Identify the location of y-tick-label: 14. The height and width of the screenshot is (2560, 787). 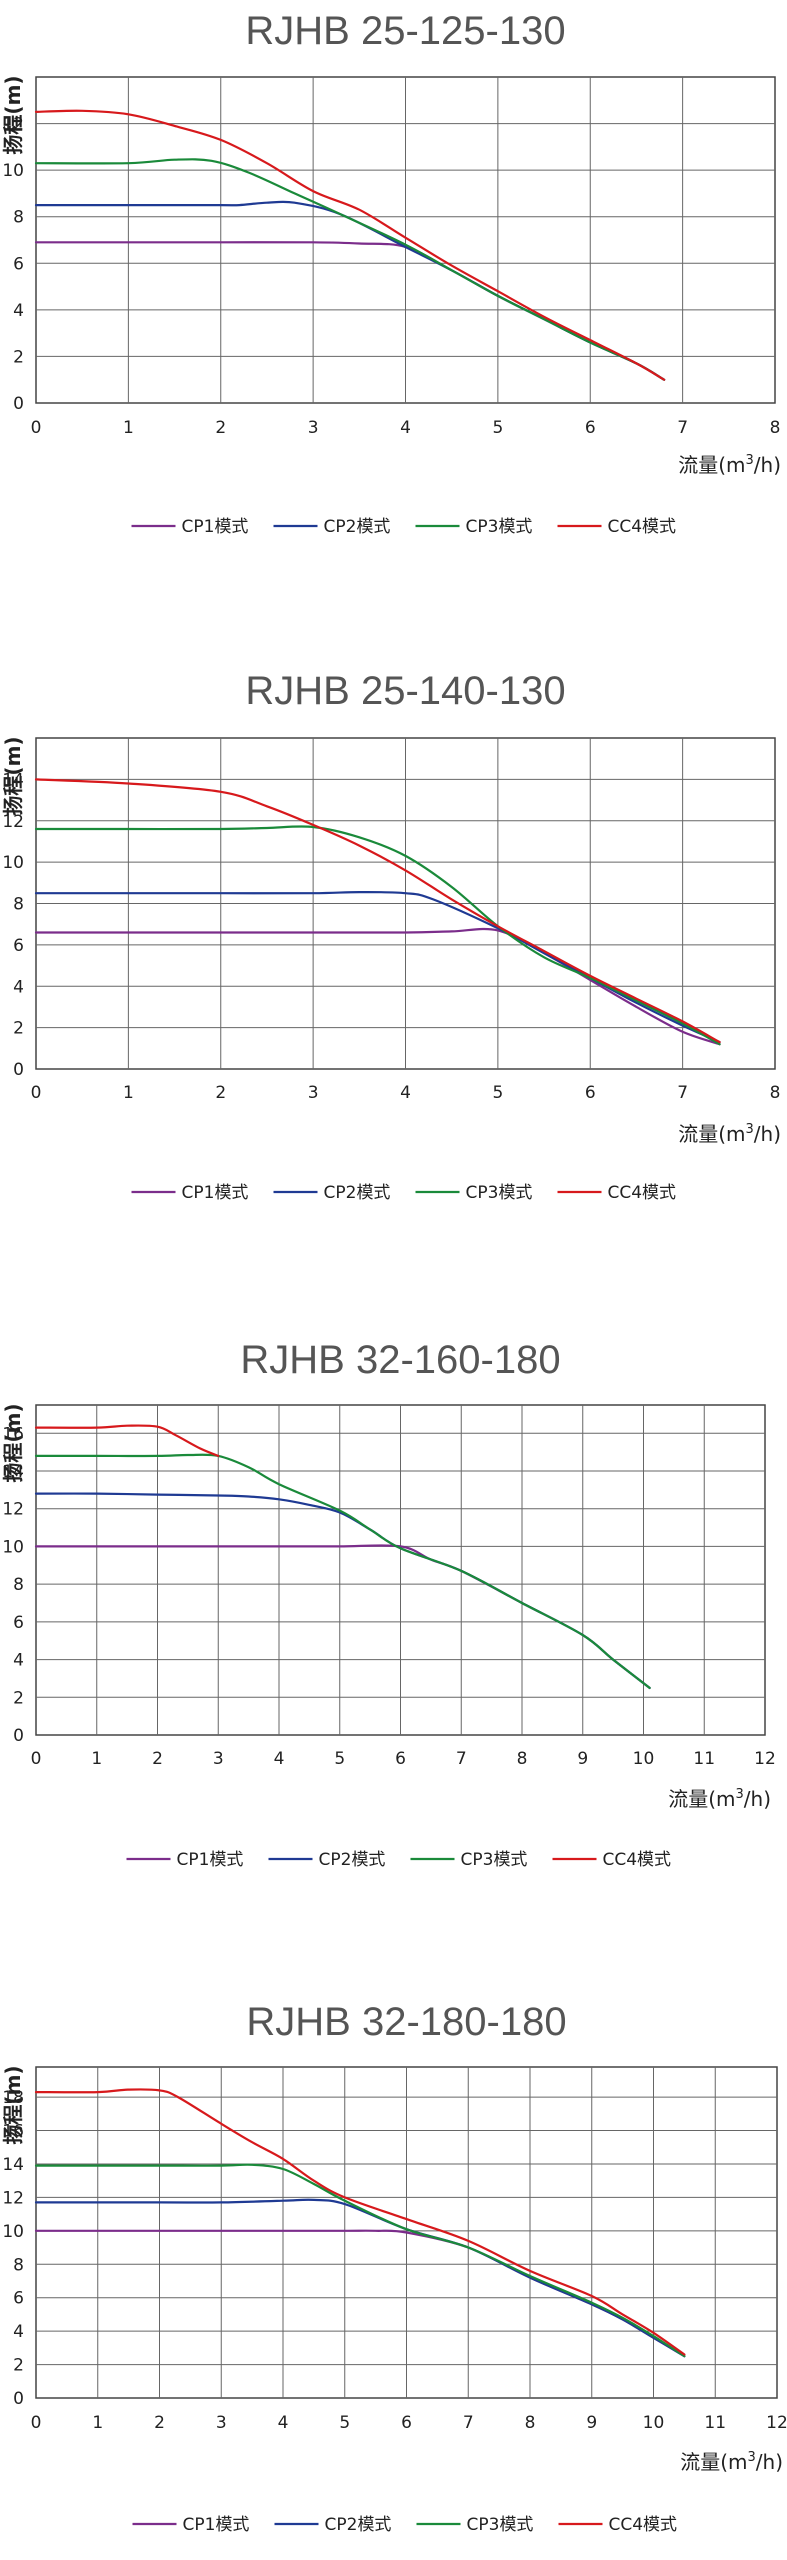
(13, 2165).